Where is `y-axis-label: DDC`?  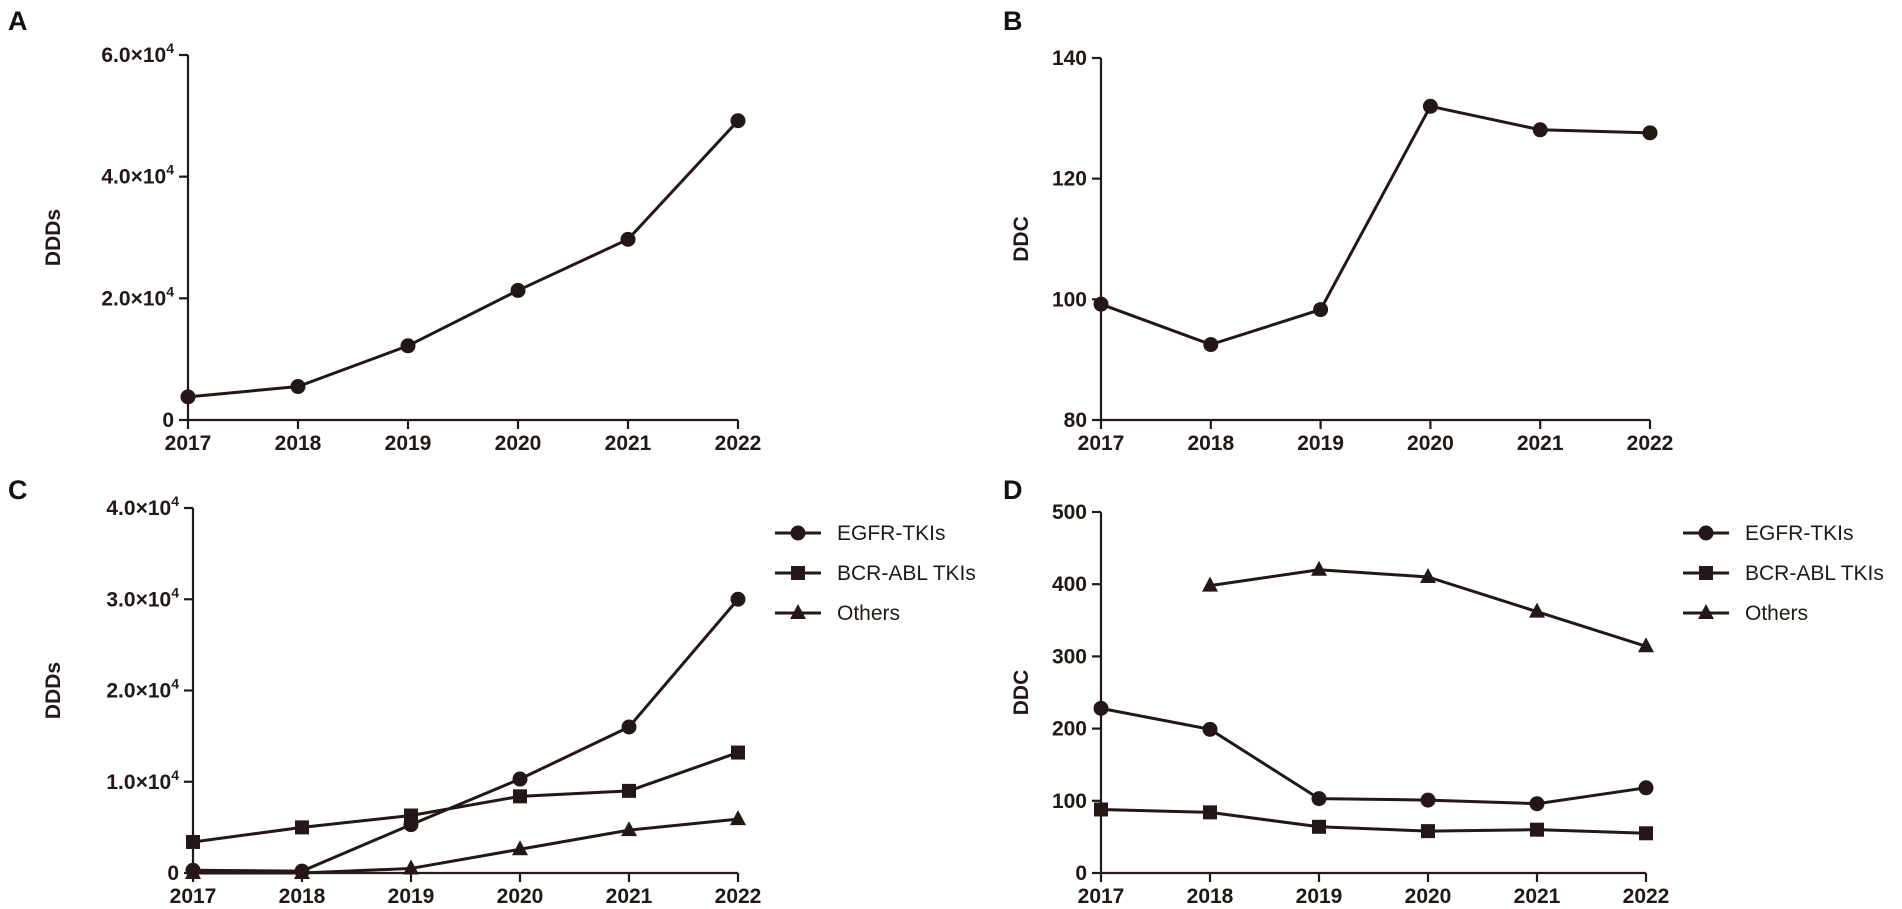 y-axis-label: DDC is located at coordinates (1021, 239).